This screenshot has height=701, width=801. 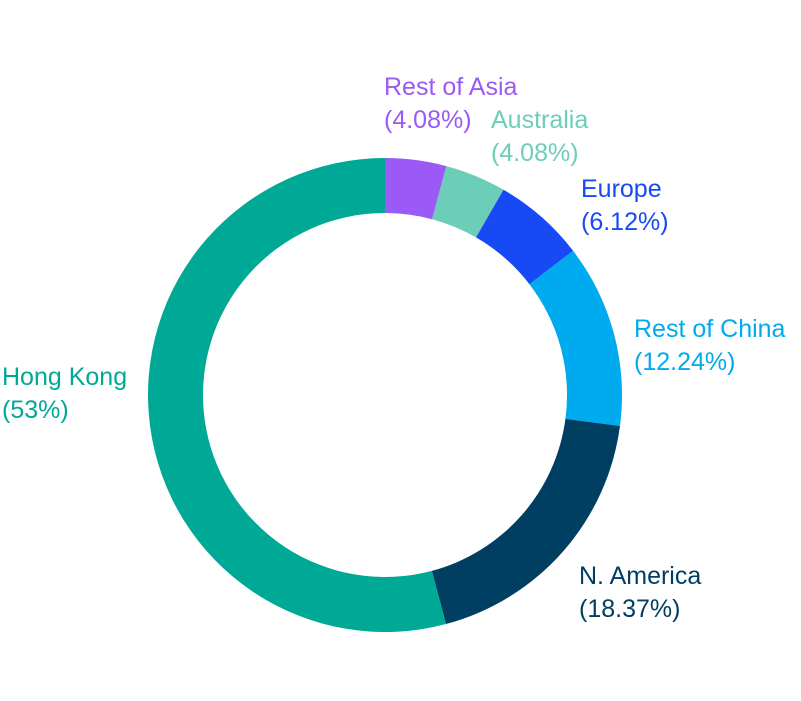 What do you see at coordinates (540, 120) in the screenshot?
I see `label-australia-name: Australia` at bounding box center [540, 120].